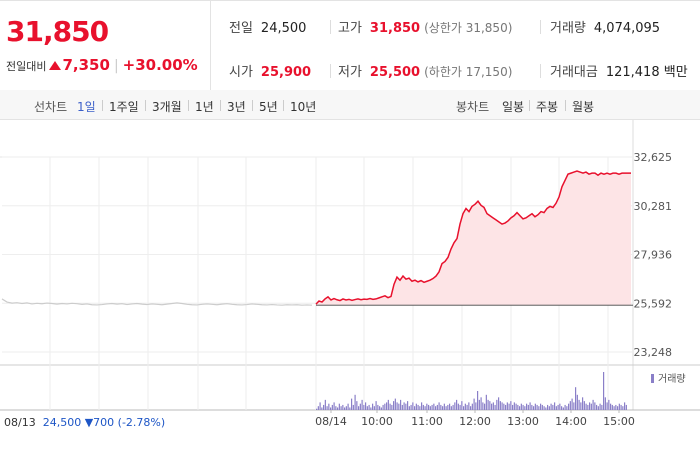  Describe the element at coordinates (350, 105) in the screenshot. I see `chart-period-tabs: 선차트 1일 1주일 3개월 1년 3년 5년 10년 봉차트 일봉 주봉 월봉` at that location.